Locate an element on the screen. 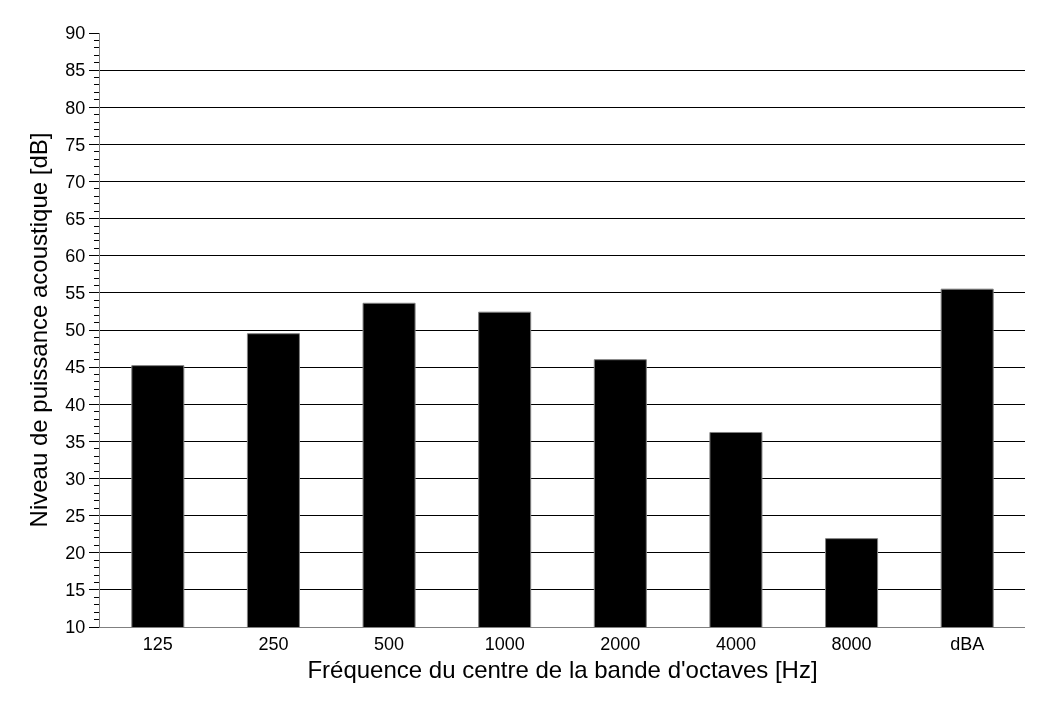  y-tick-label: 20 is located at coordinates (75, 553).